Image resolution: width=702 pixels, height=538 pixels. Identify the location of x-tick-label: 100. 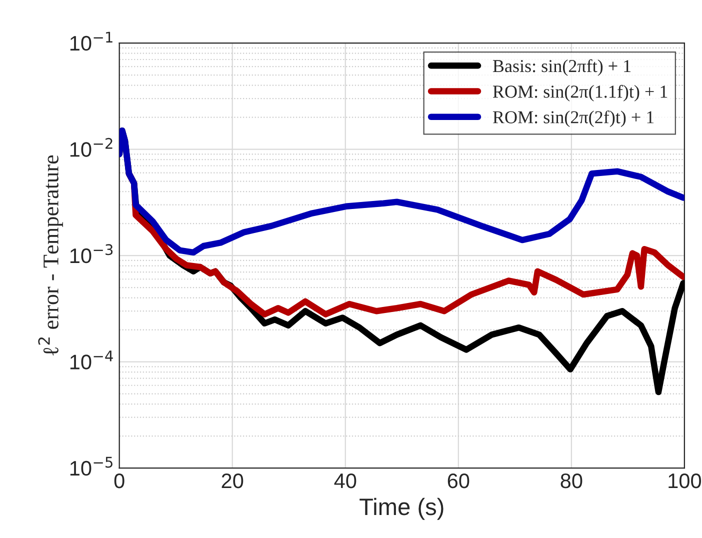
(685, 480).